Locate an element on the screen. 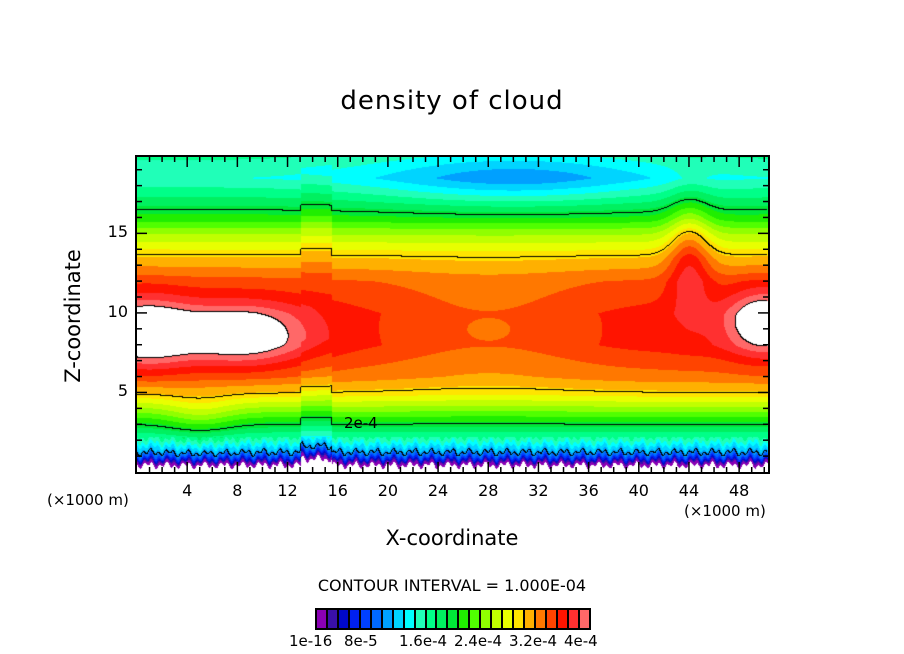  x-tick-label: 28 is located at coordinates (488, 490).